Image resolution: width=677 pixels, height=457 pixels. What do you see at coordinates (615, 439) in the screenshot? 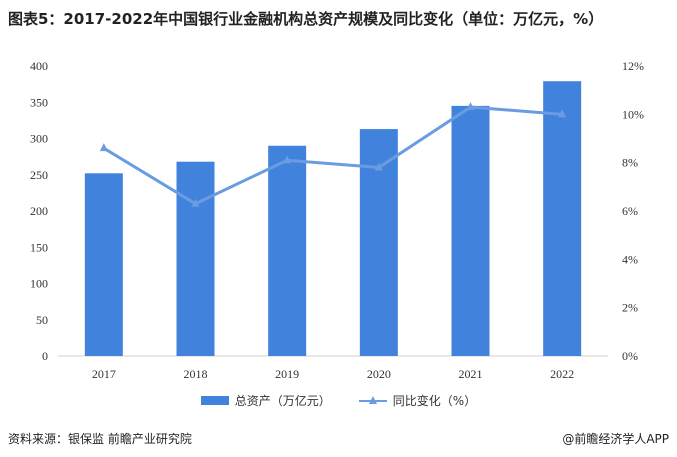
I see `brand-note: @前瞻经济学人APP` at bounding box center [615, 439].